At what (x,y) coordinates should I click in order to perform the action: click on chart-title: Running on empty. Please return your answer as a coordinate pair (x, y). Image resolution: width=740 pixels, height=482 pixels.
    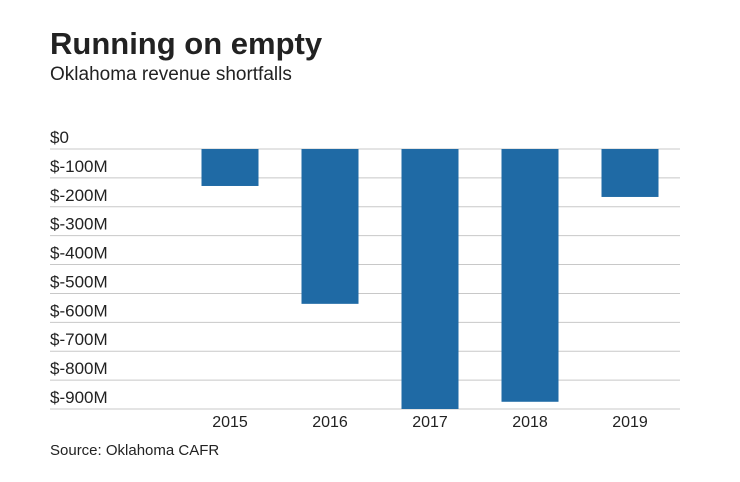
    Looking at the image, I should click on (186, 43).